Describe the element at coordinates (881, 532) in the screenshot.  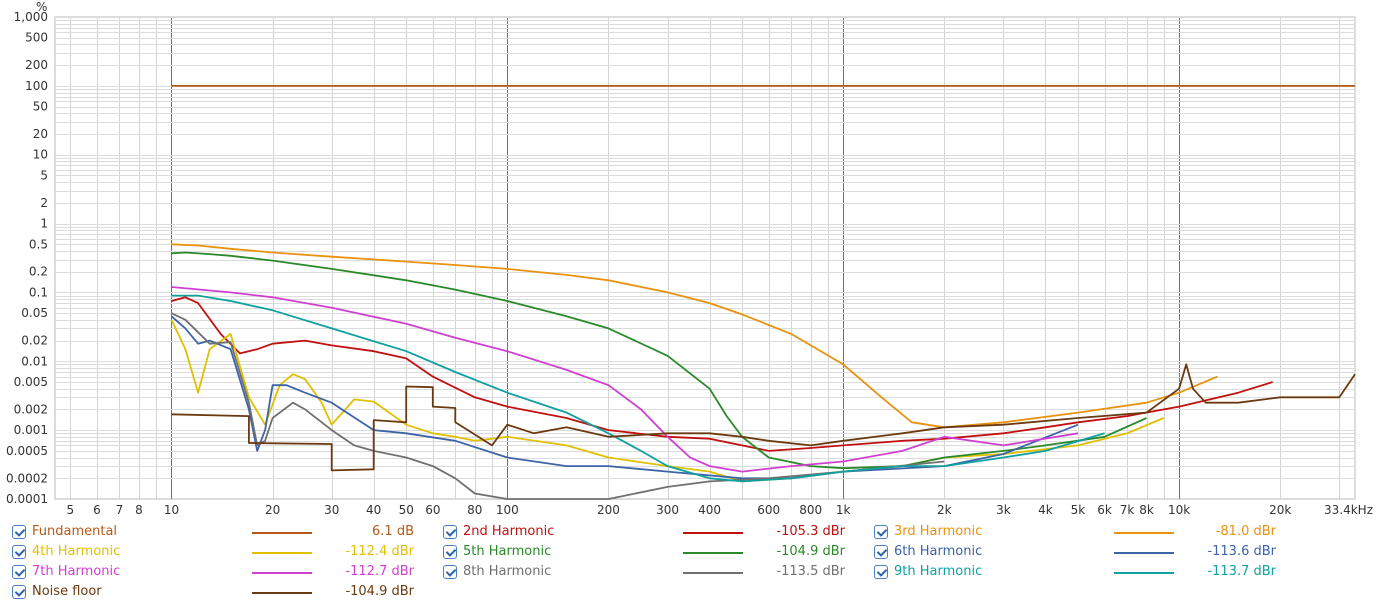
I see `checkbox-3rd-harmonic` at that location.